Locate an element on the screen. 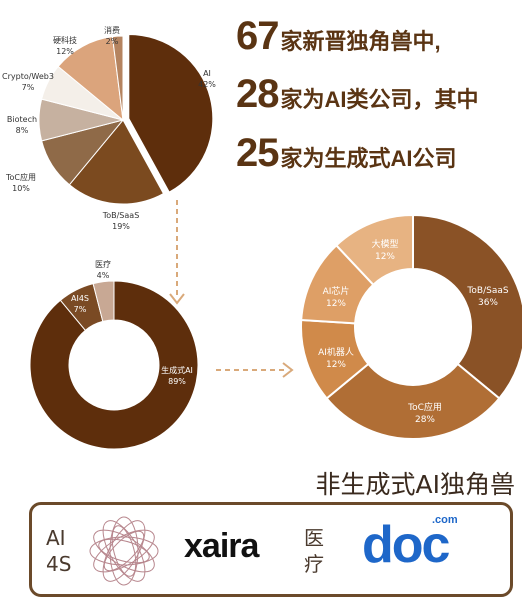  headline-line-1: 67家新晋独角兽中, is located at coordinates (338, 36).